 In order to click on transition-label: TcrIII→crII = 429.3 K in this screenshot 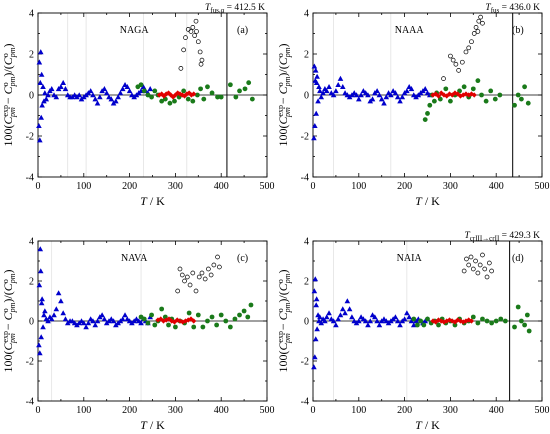, I will do `click(502, 237)`.